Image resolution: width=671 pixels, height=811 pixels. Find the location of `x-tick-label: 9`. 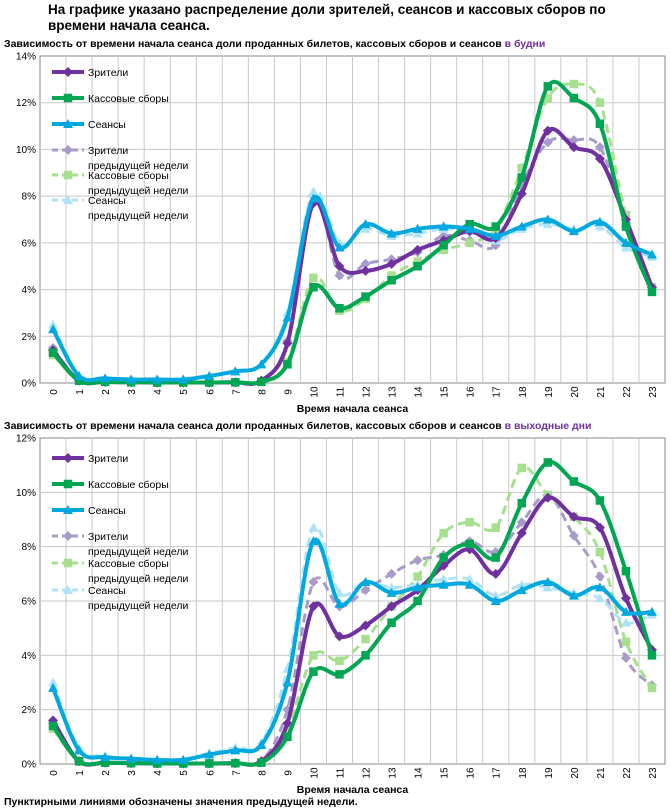

x-tick-label: 9 is located at coordinates (288, 392).